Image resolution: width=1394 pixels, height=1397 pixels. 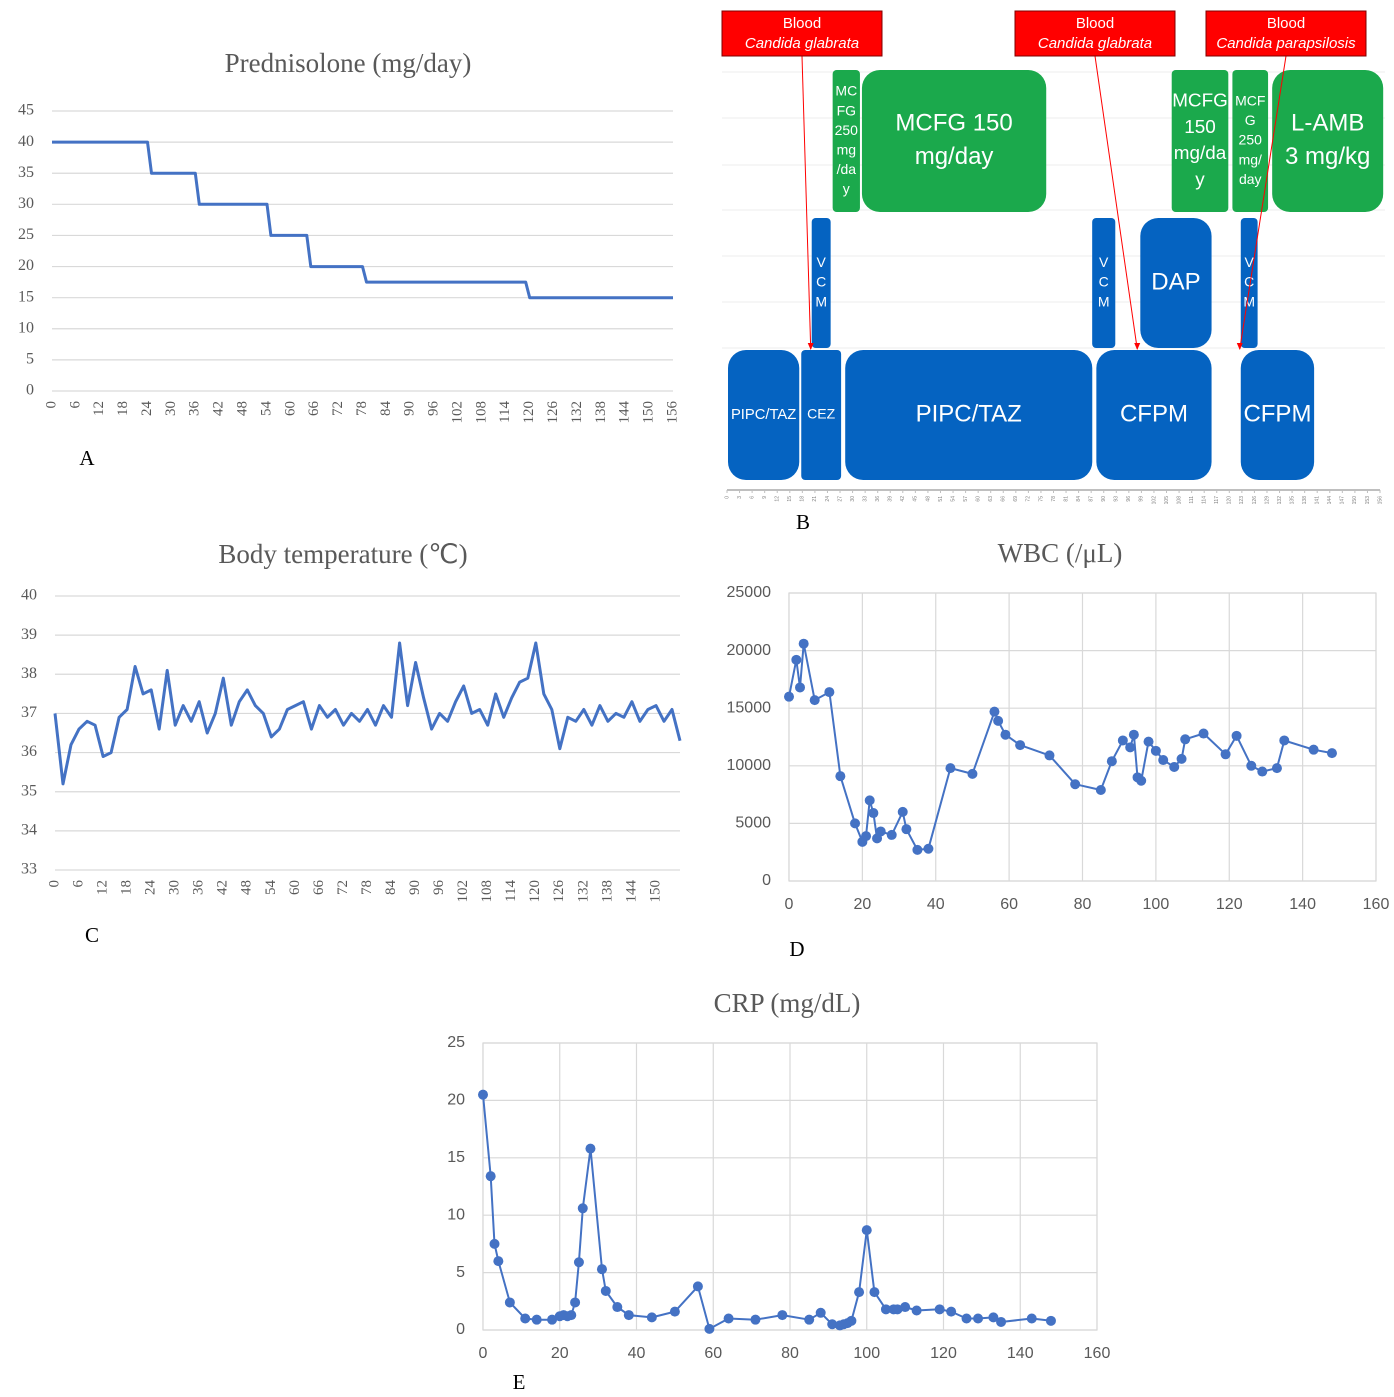 What do you see at coordinates (29, 869) in the screenshot?
I see `y-tick-label: 33` at bounding box center [29, 869].